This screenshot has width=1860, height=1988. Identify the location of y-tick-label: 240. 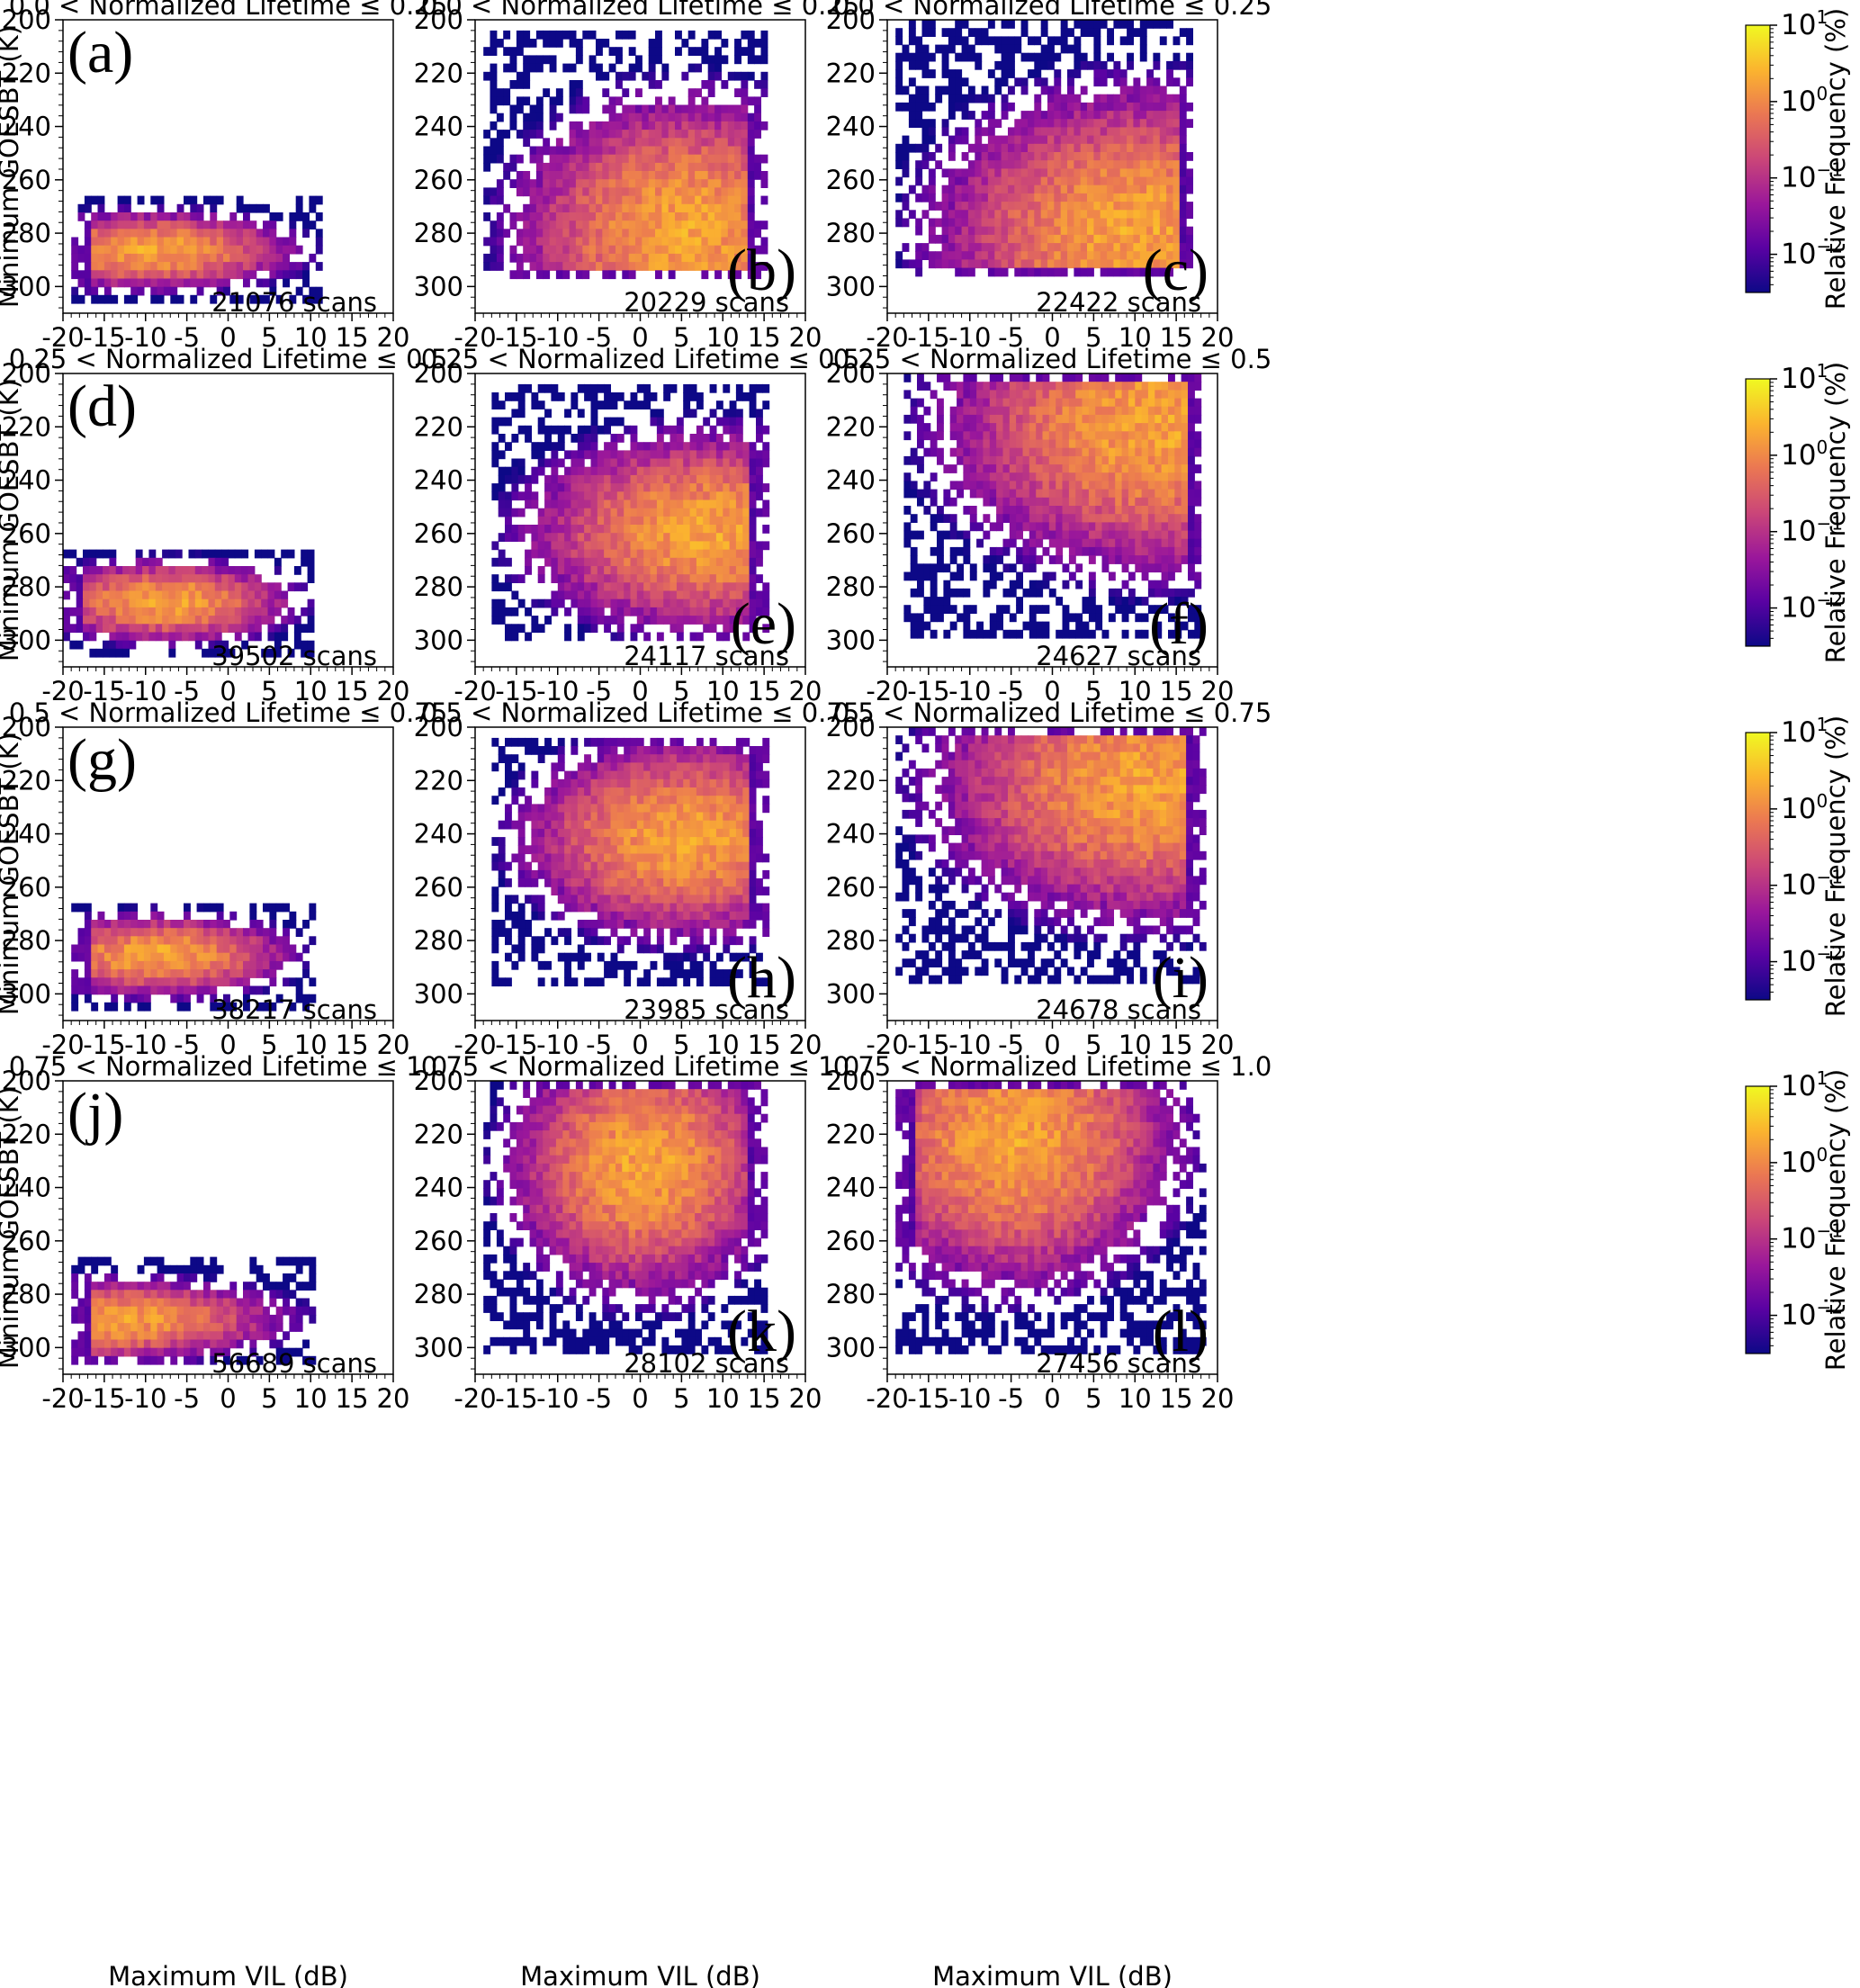
(26, 127).